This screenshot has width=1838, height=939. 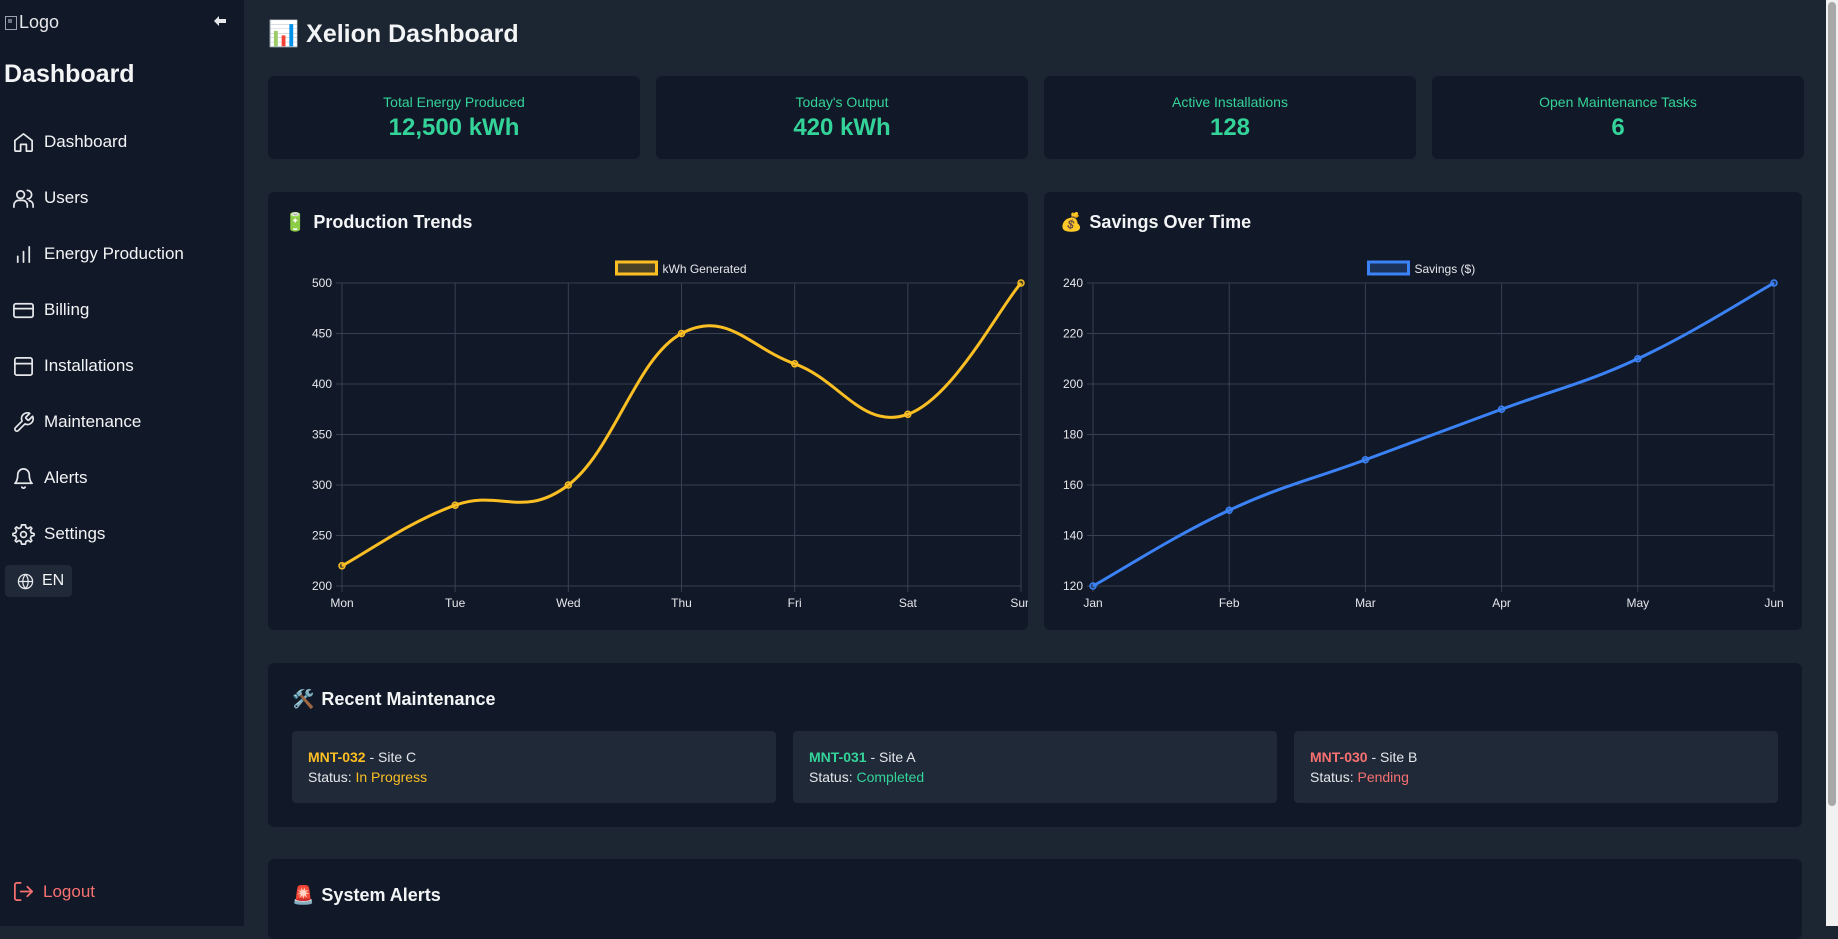 I want to click on stat-value: 128, so click(x=1230, y=127).